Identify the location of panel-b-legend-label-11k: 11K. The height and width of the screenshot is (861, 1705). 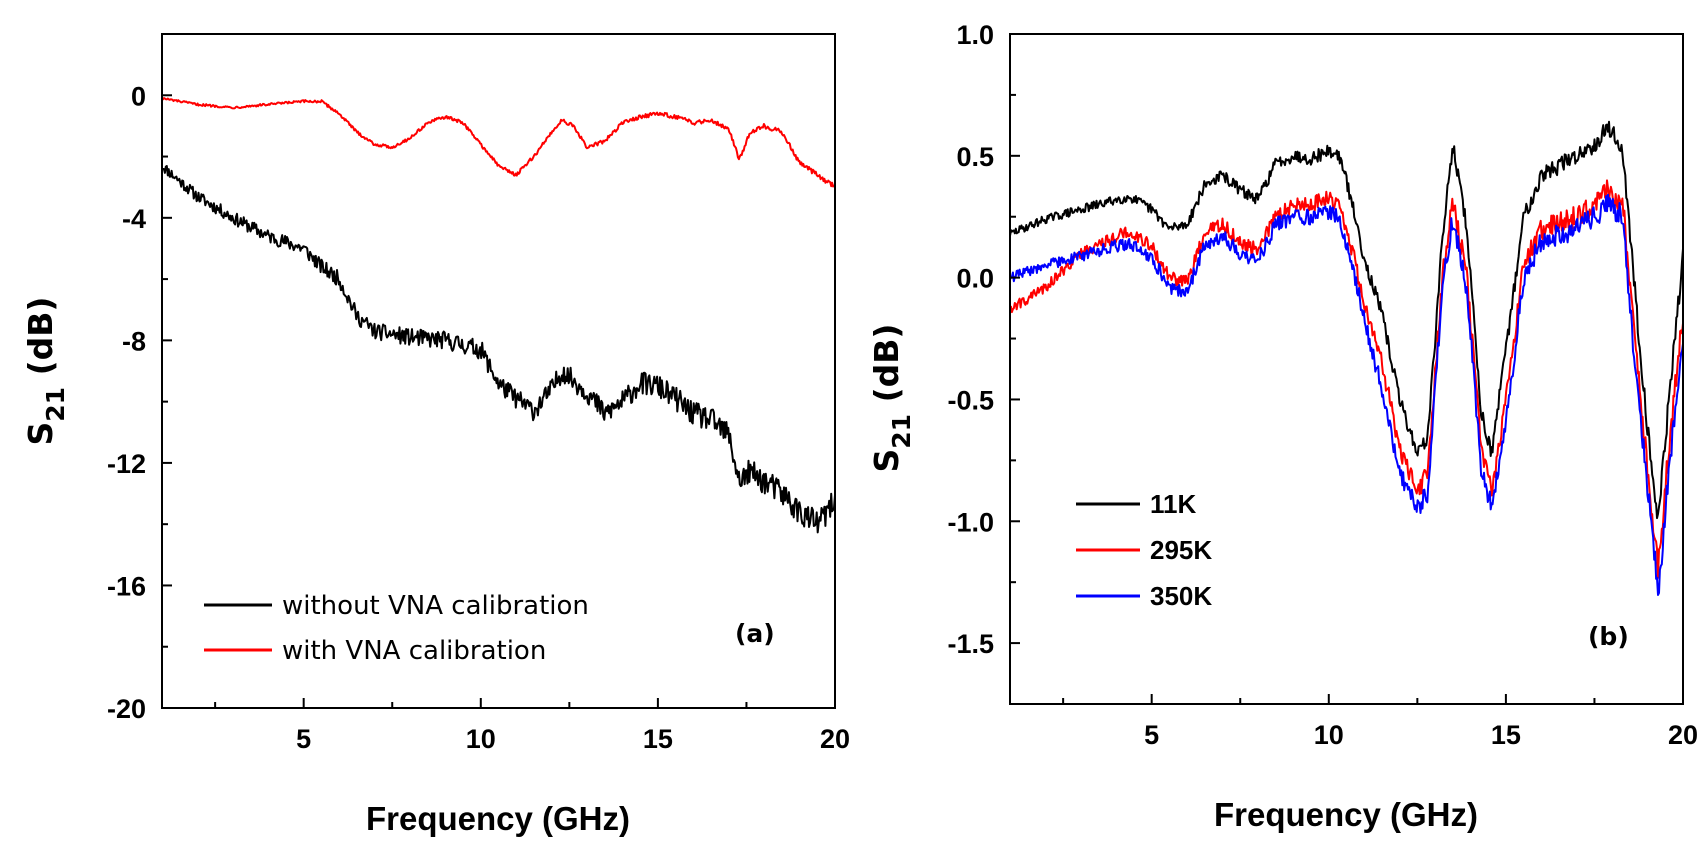
(1173, 504).